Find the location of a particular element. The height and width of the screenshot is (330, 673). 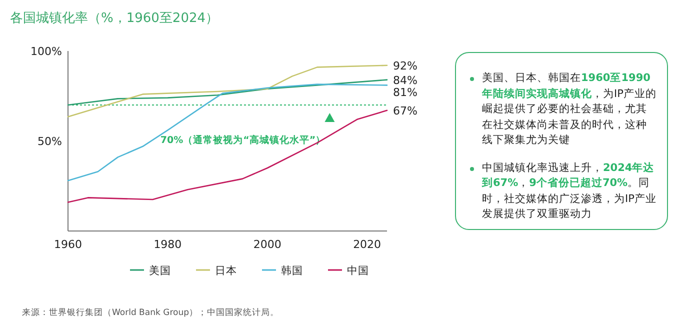

x-tick-label: 2000 is located at coordinates (267, 244).